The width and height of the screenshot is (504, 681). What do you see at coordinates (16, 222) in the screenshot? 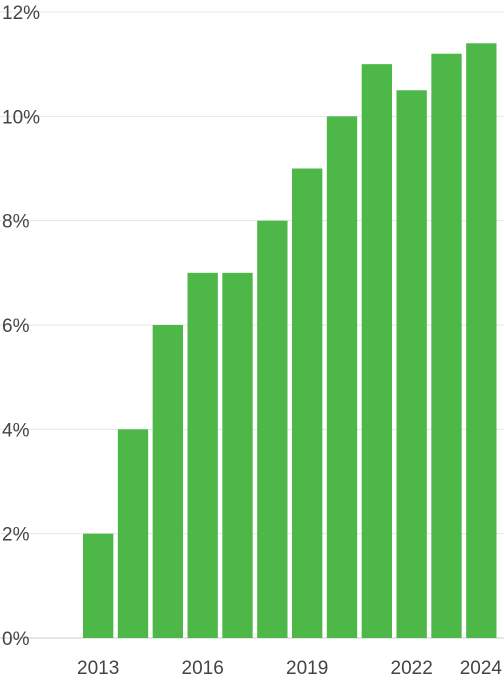
I see `y-tick-label: 8%` at bounding box center [16, 222].